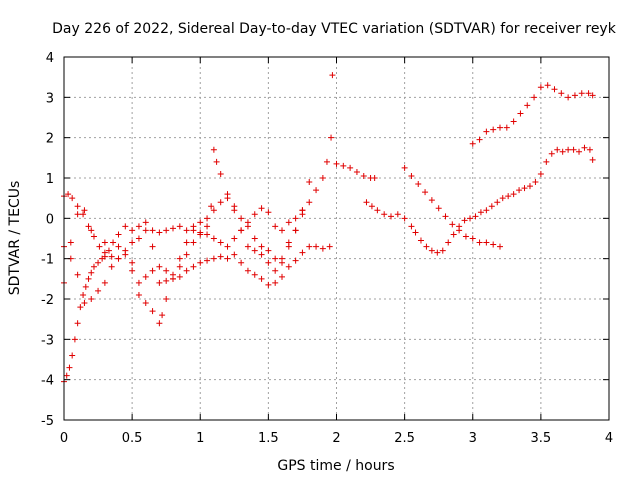  I want to click on y-tick-label: -2, so click(47, 300).